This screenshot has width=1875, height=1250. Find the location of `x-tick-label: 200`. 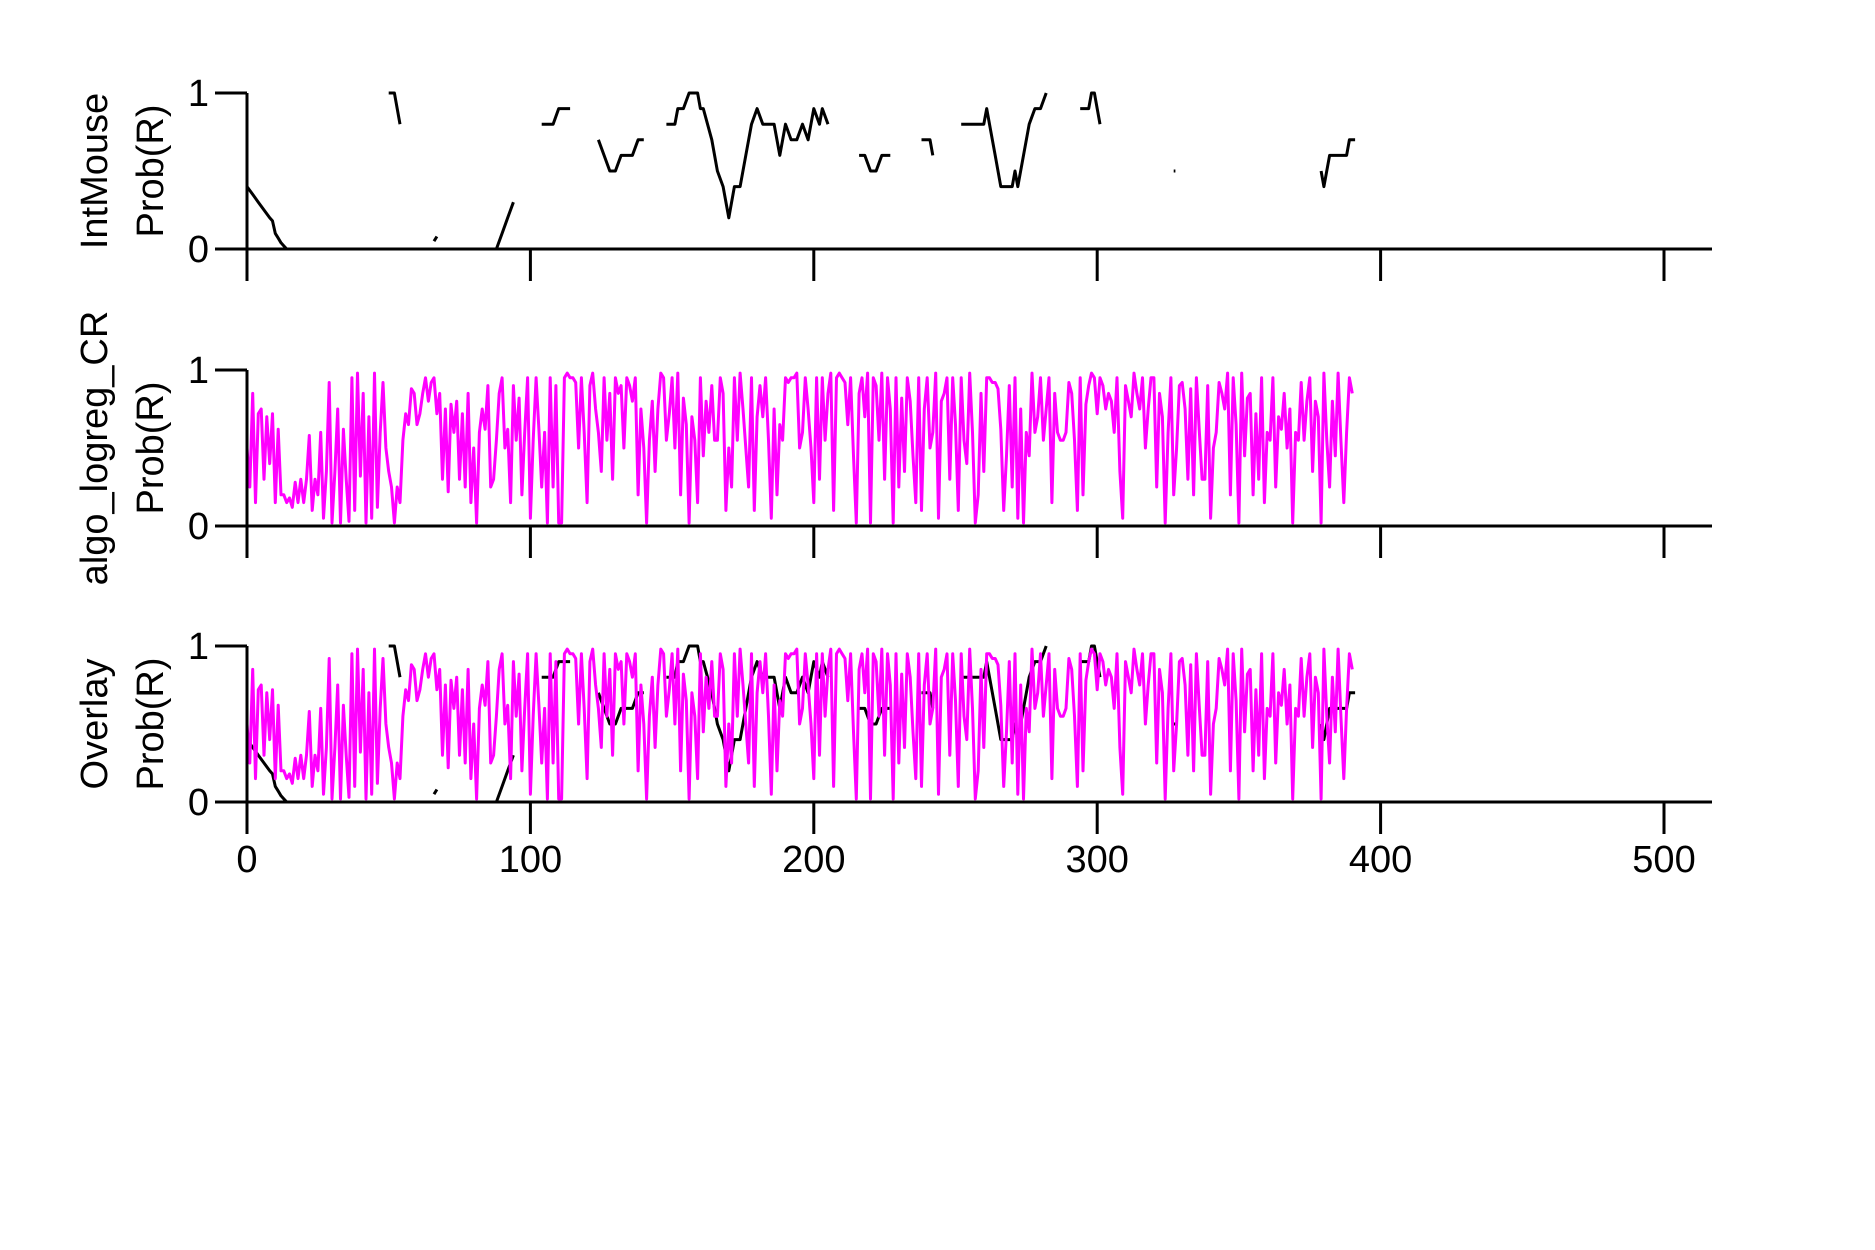

x-tick-label: 200 is located at coordinates (813, 860).